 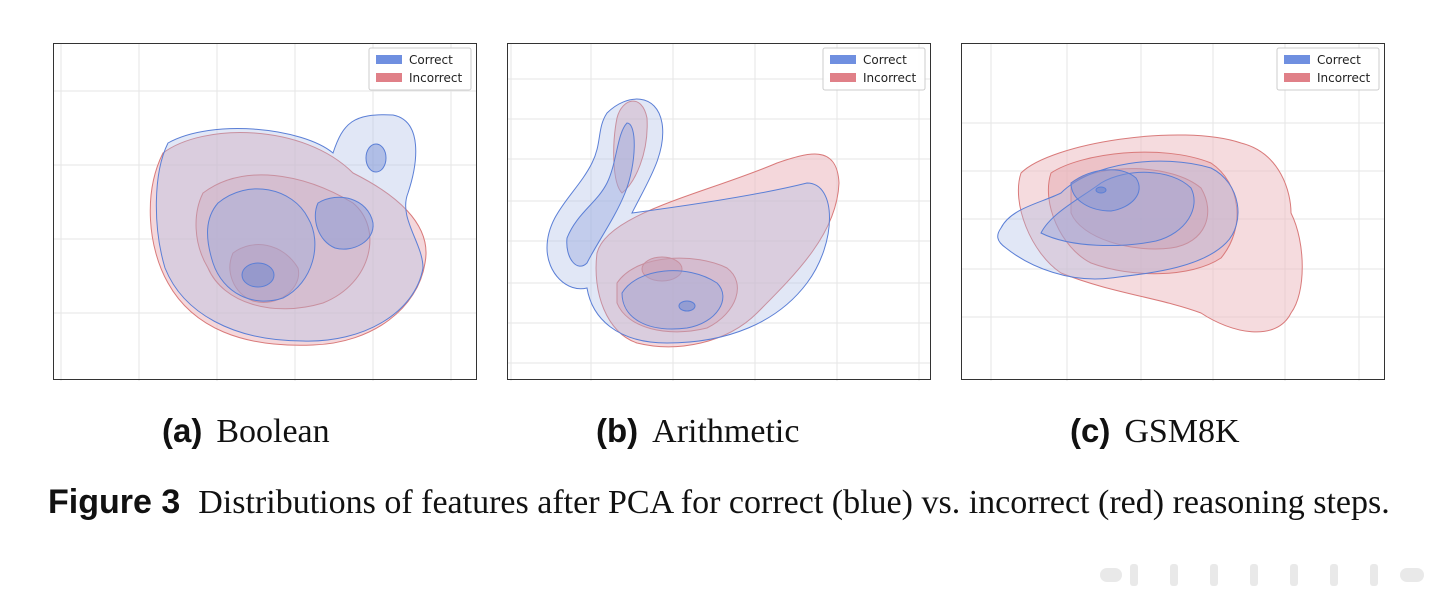 What do you see at coordinates (726, 431) in the screenshot?
I see `subcaption-title: Arithmetic` at bounding box center [726, 431].